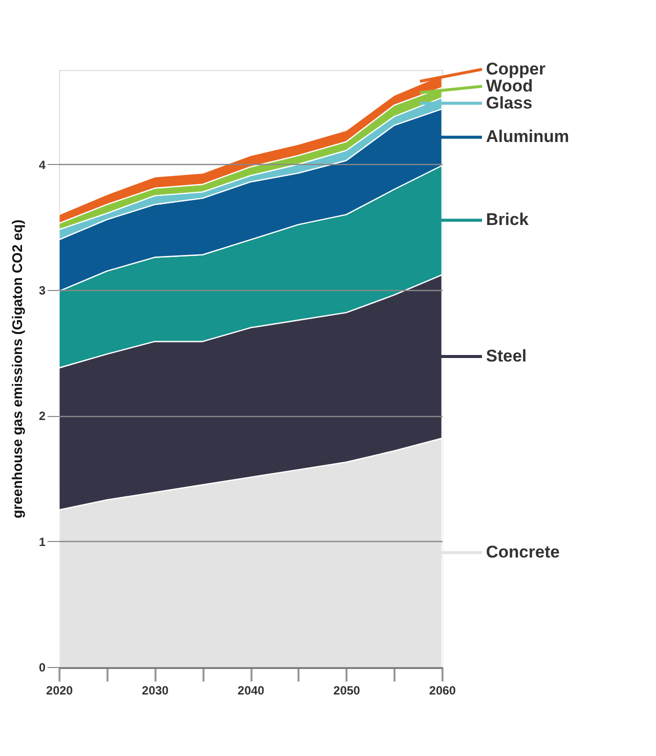 This screenshot has height=756, width=656. Describe the element at coordinates (42, 290) in the screenshot. I see `y-tick-label: 3` at that location.